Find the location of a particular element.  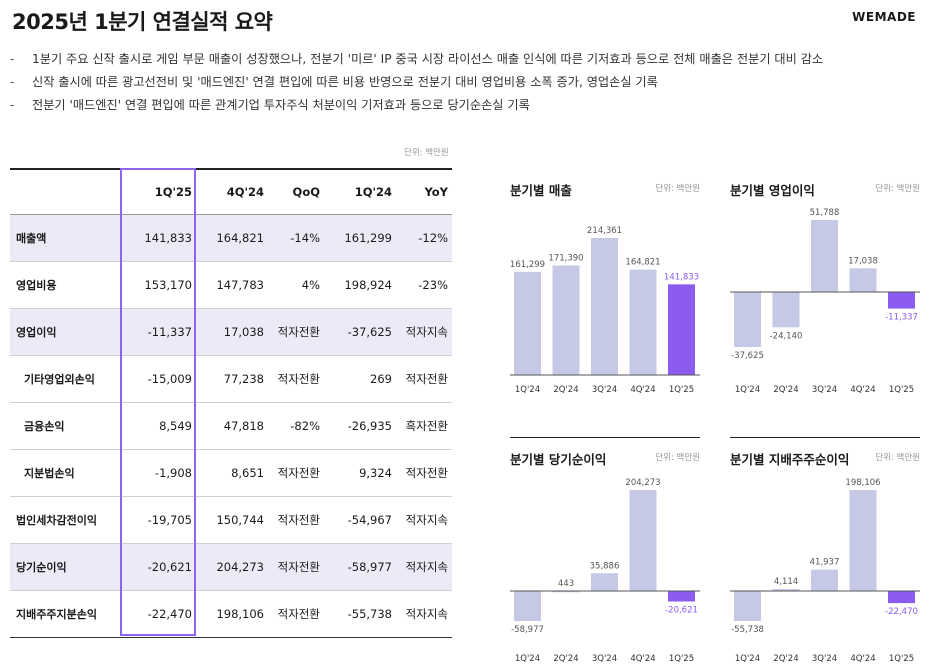

table-cell: -54,967 is located at coordinates (360, 520).